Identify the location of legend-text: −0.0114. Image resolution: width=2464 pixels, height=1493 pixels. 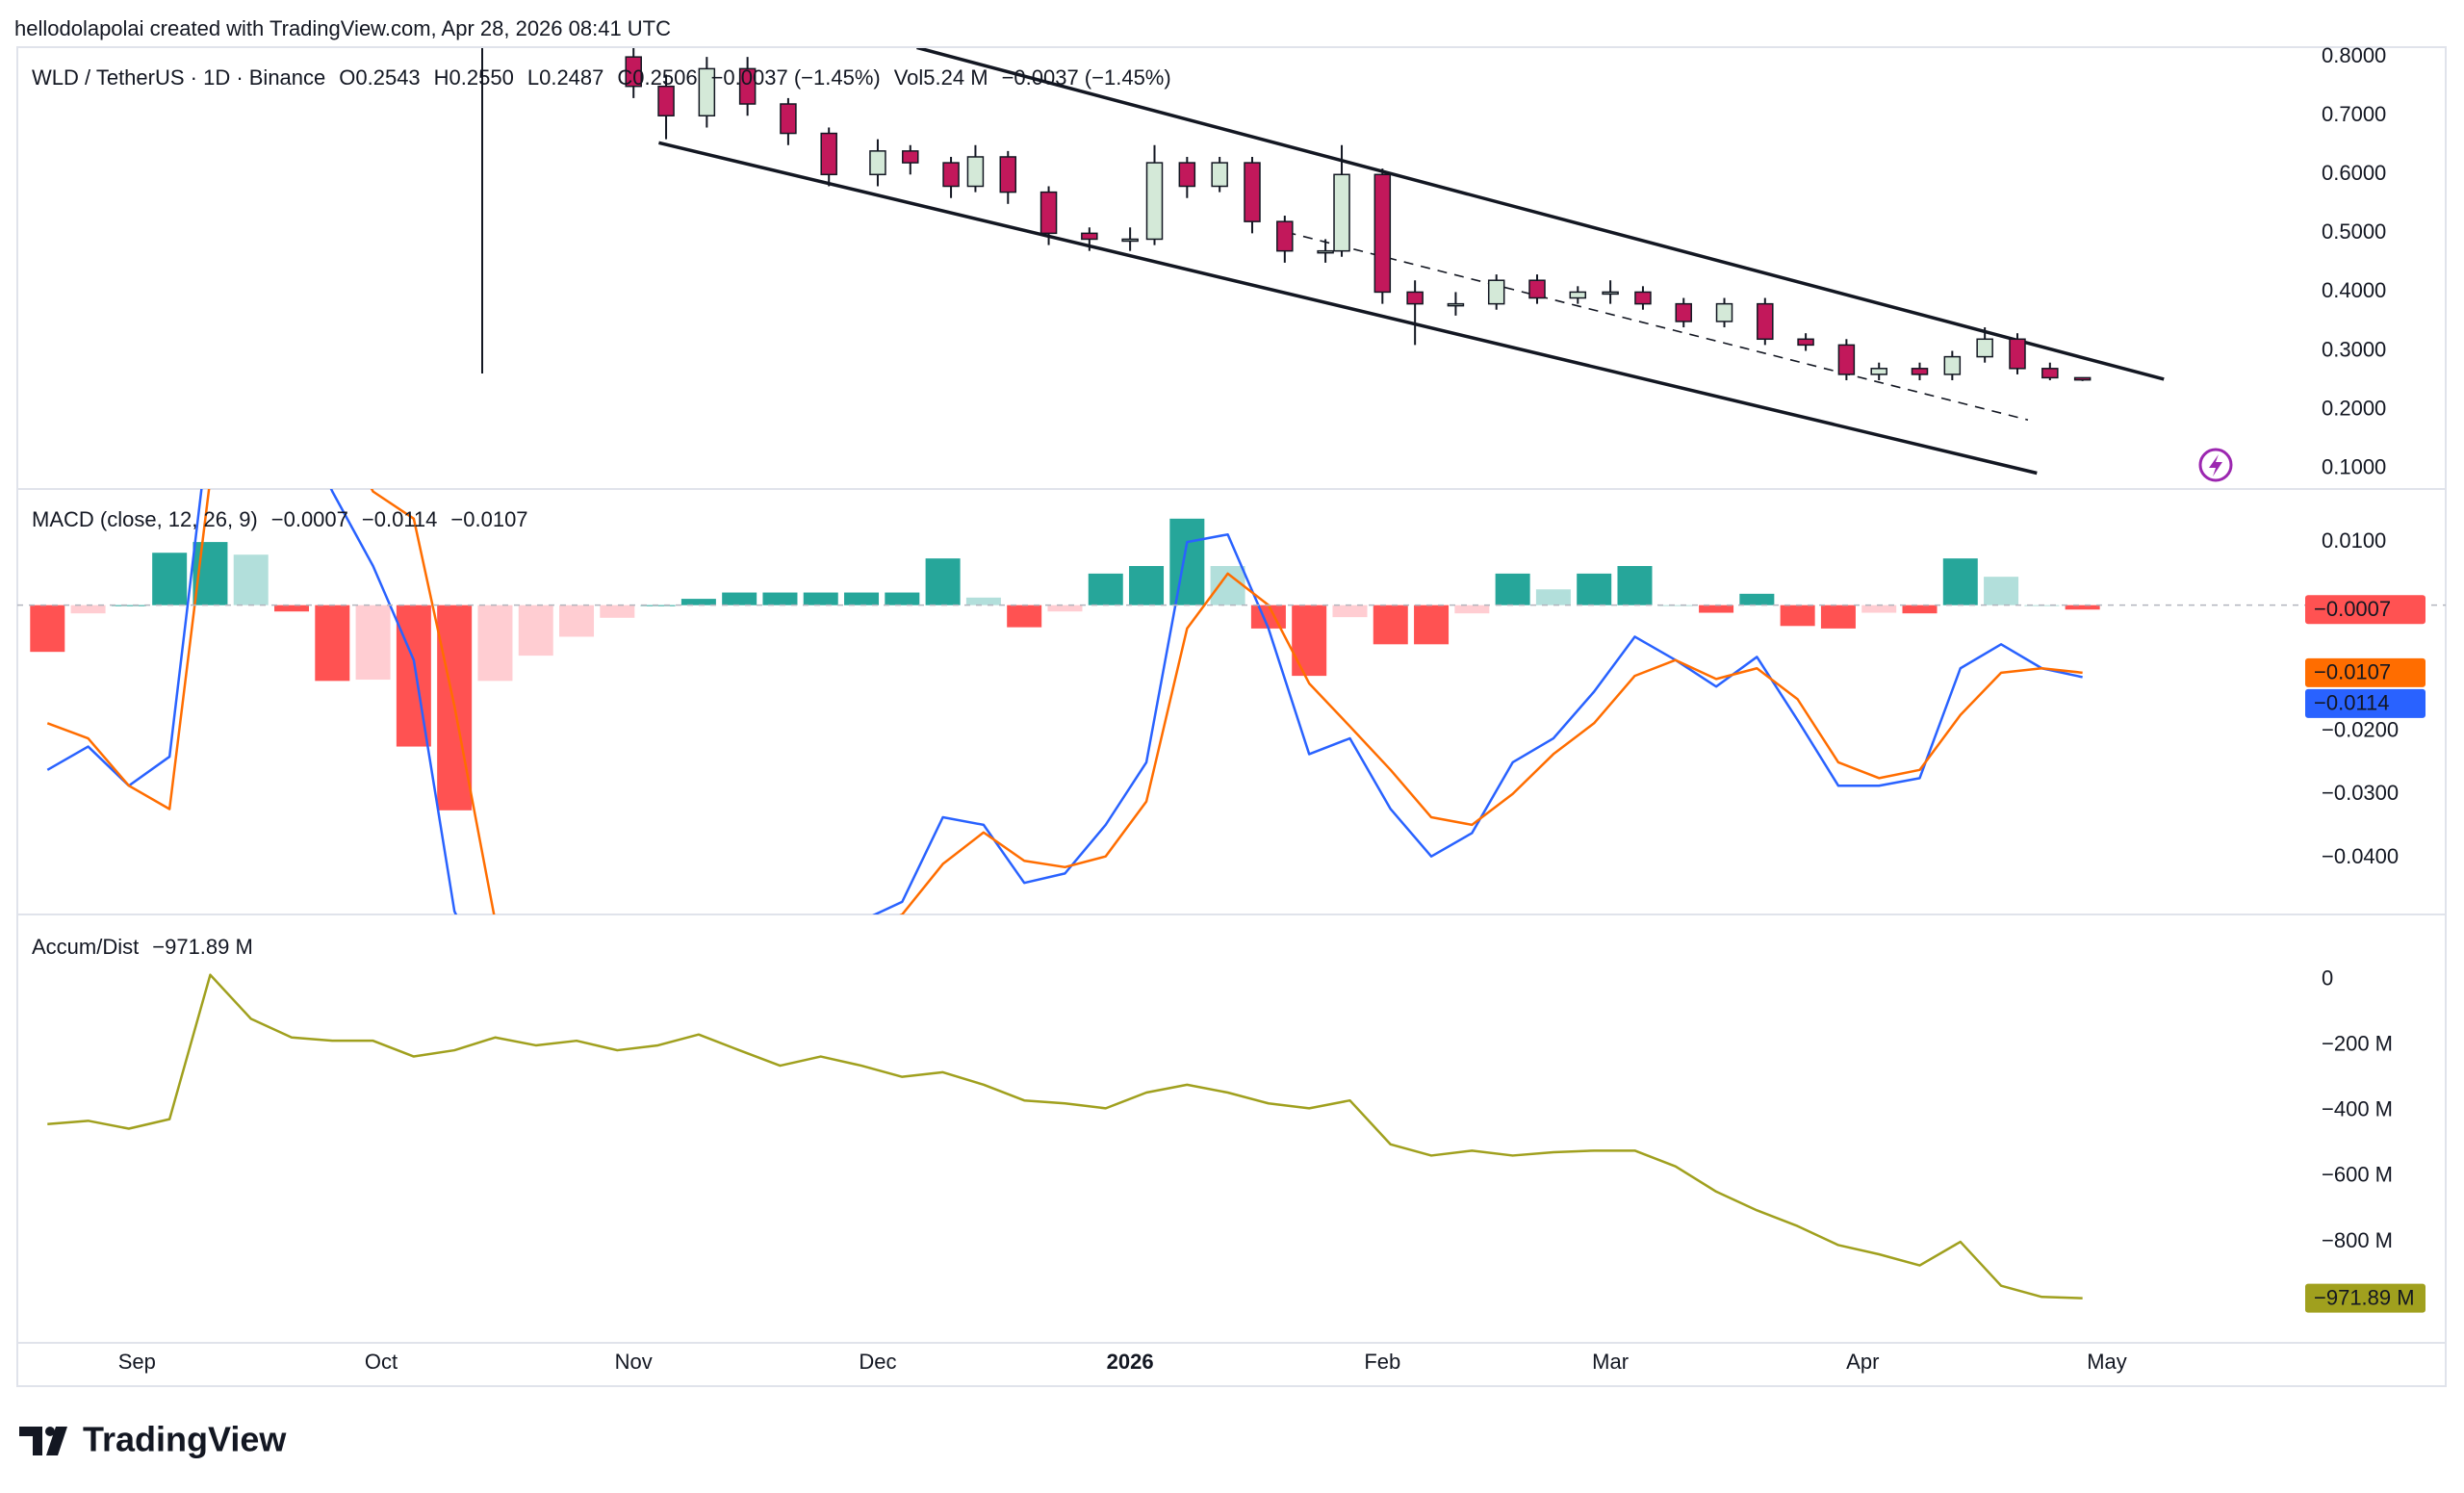
(400, 519).